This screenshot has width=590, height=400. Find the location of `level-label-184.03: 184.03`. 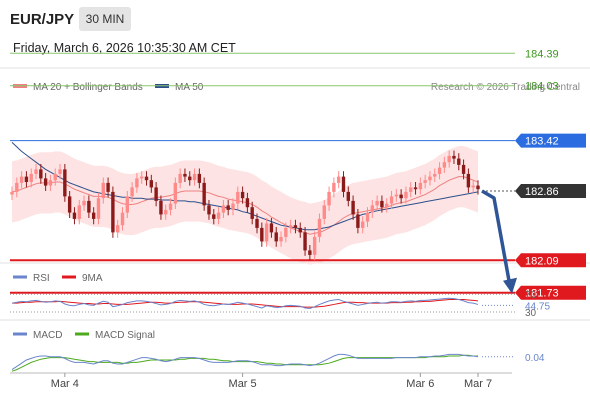

level-label-184.03: 184.03 is located at coordinates (542, 87).